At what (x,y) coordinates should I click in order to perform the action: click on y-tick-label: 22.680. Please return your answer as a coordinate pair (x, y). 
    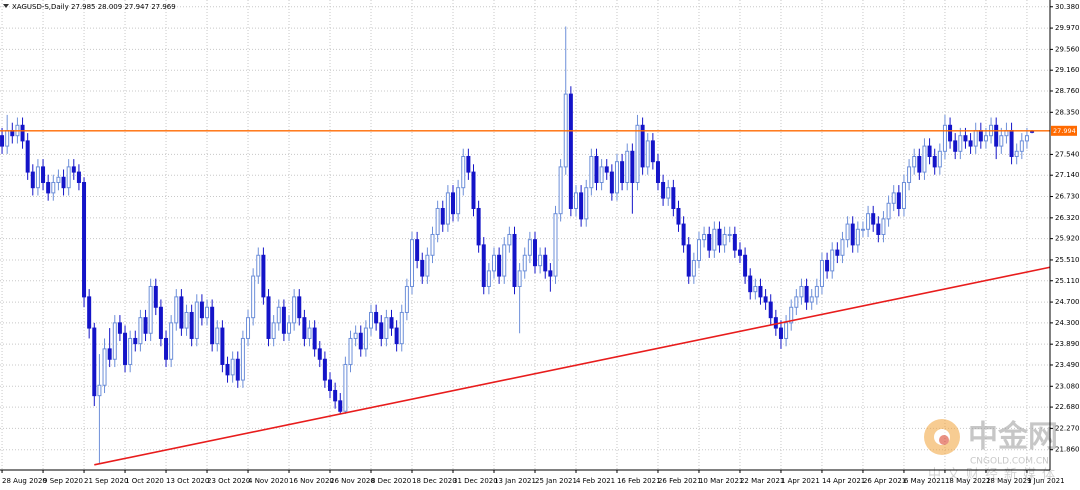
    Looking at the image, I should click on (1067, 407).